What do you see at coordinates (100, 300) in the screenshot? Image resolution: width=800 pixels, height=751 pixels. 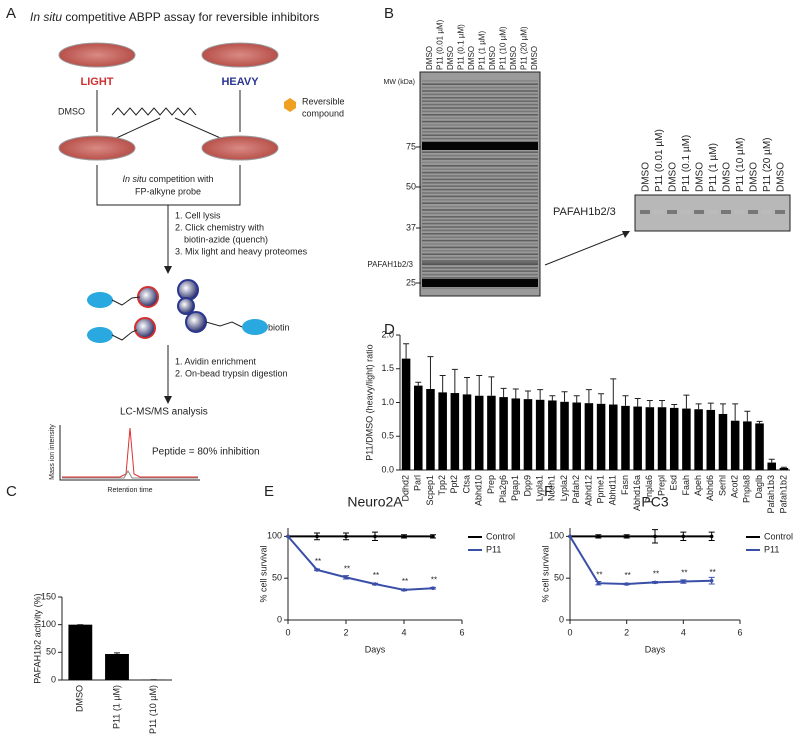 I see `biotin-icon` at bounding box center [100, 300].